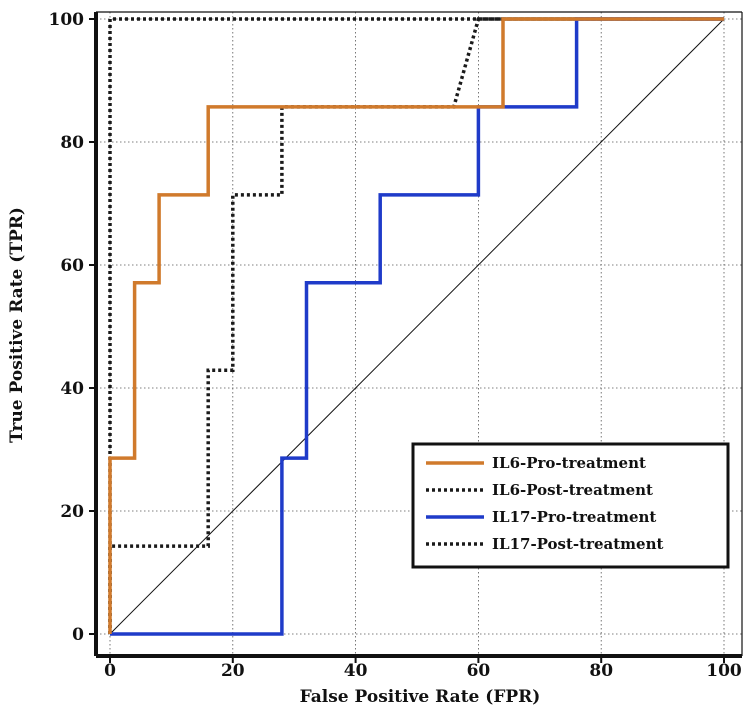 The width and height of the screenshot is (750, 712). I want to click on x-tick-label-20: 20, so click(233, 671).